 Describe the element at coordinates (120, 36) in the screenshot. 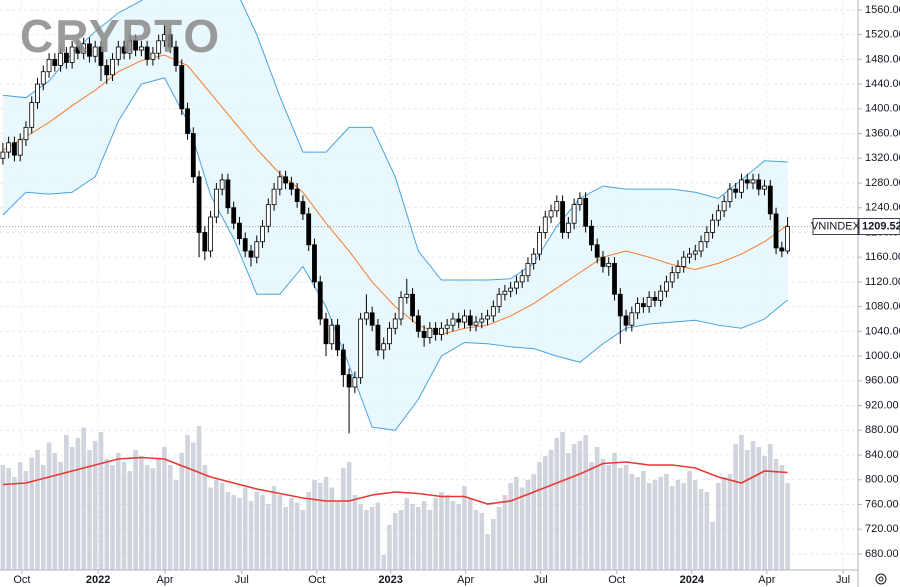

I see `watermark: CRYPTO` at that location.